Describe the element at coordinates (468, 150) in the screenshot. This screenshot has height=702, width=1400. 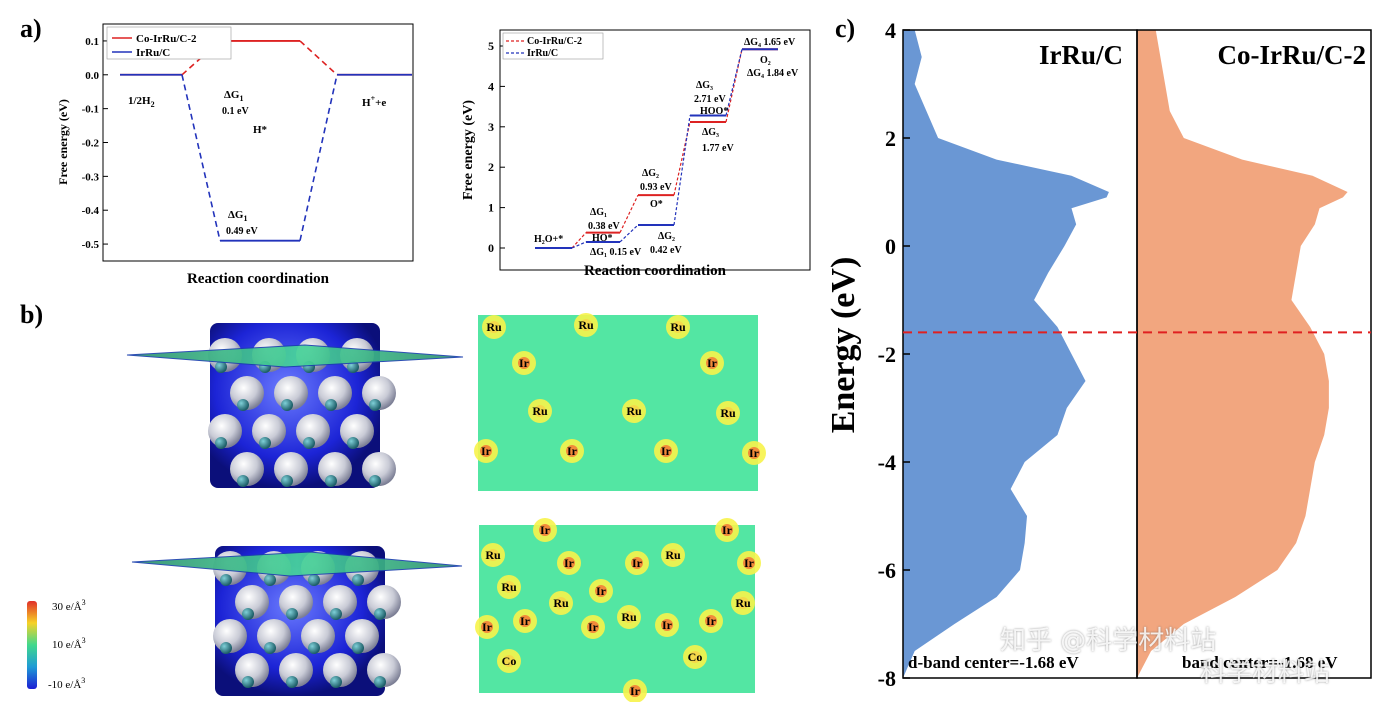
I see `oer-ylabel: Free energy (eV)` at that location.